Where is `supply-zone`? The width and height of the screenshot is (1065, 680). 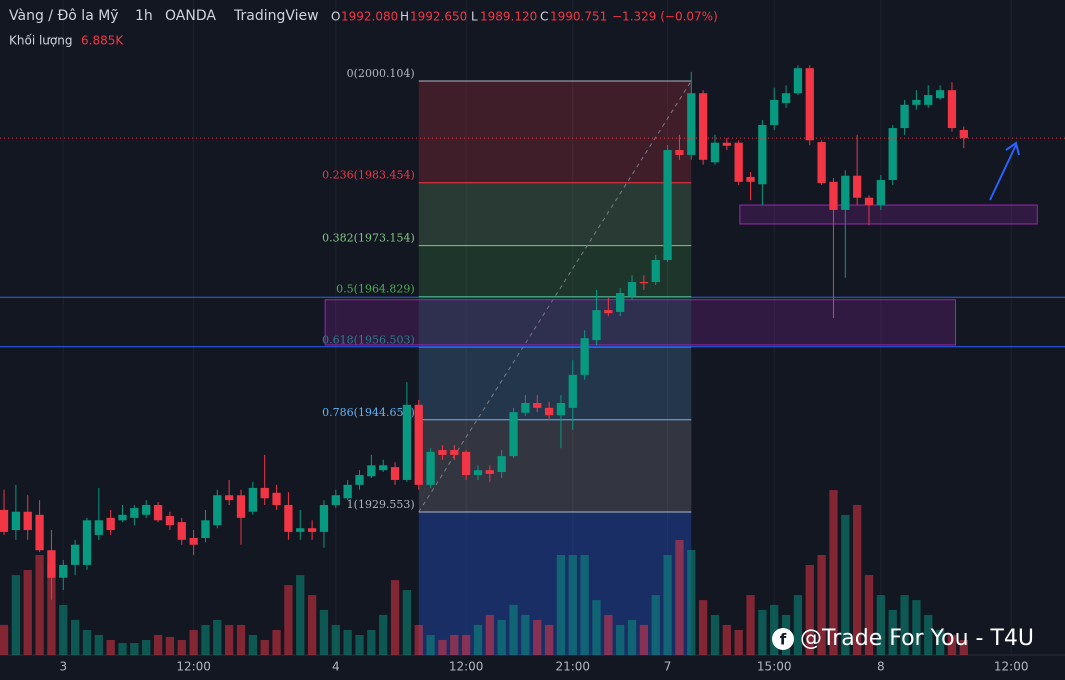
supply-zone is located at coordinates (640, 322).